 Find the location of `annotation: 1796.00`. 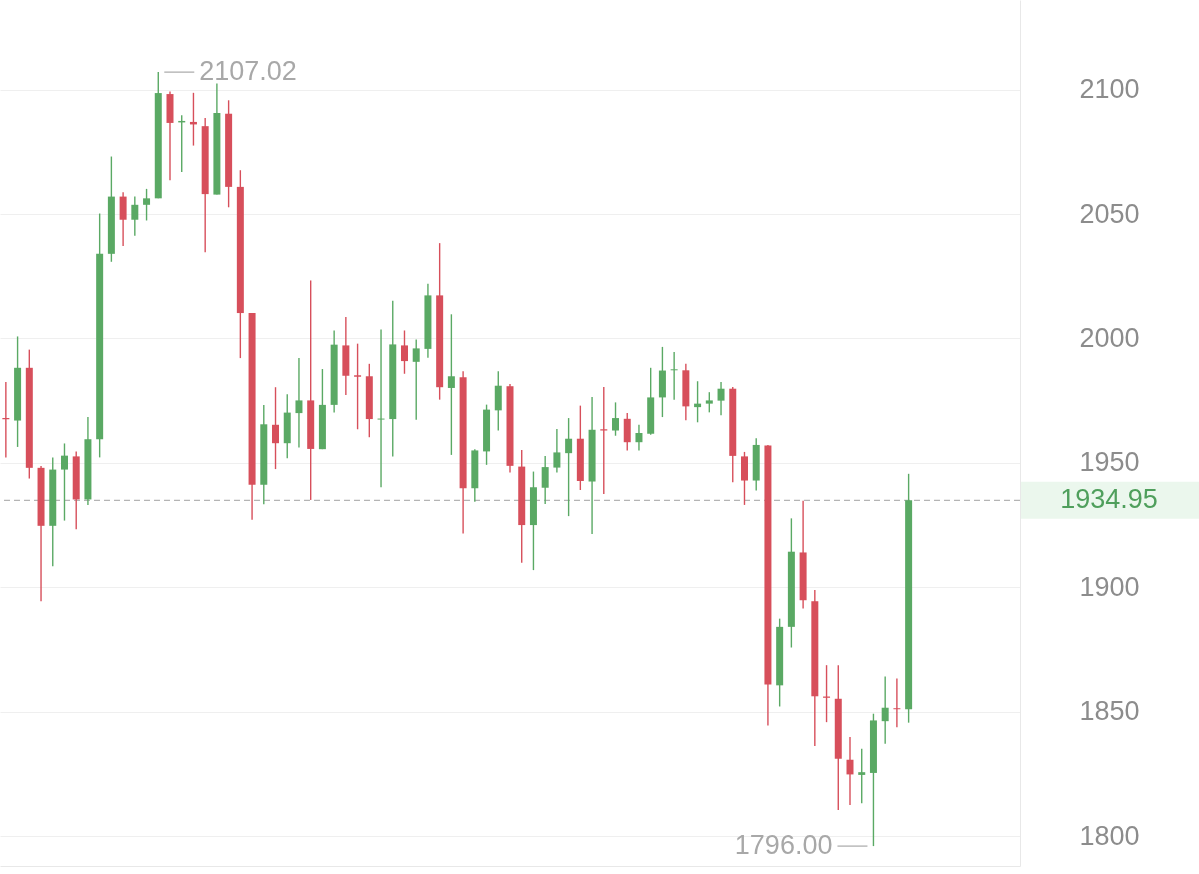

annotation: 1796.00 is located at coordinates (783, 845).